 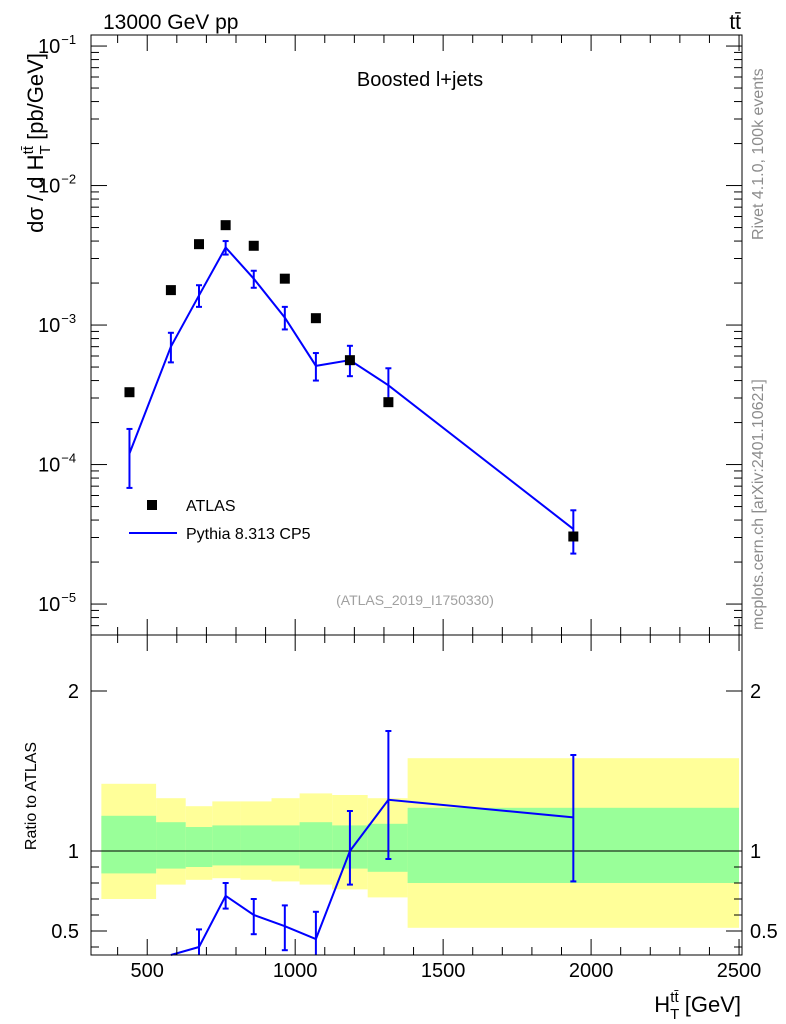 I want to click on main-y-tick-exponent: −5, so click(x=68, y=597).